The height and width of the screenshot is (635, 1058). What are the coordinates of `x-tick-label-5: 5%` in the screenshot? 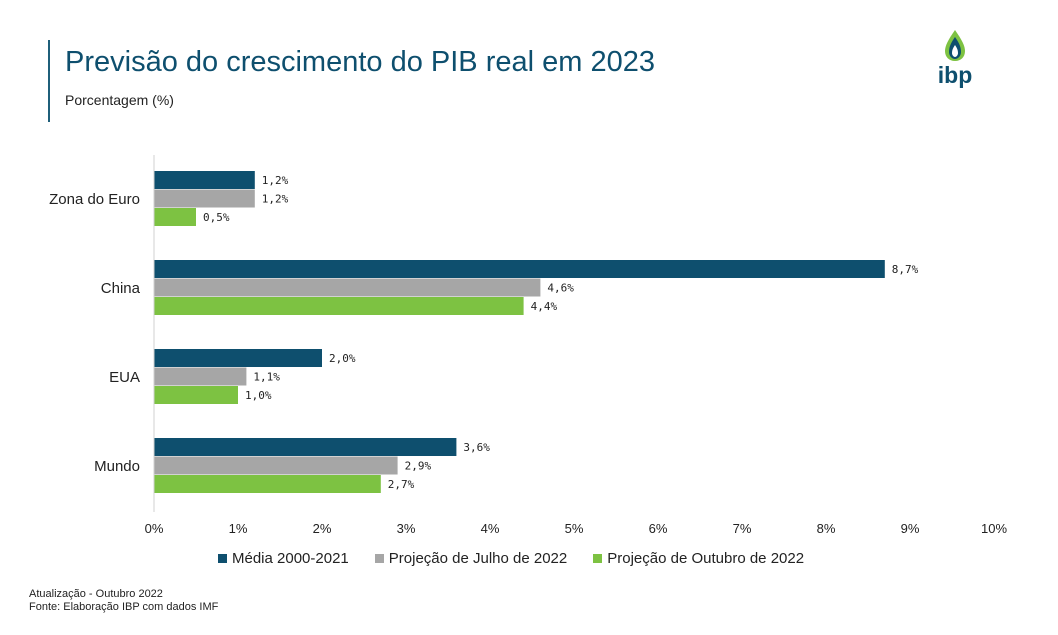 It's located at (574, 528).